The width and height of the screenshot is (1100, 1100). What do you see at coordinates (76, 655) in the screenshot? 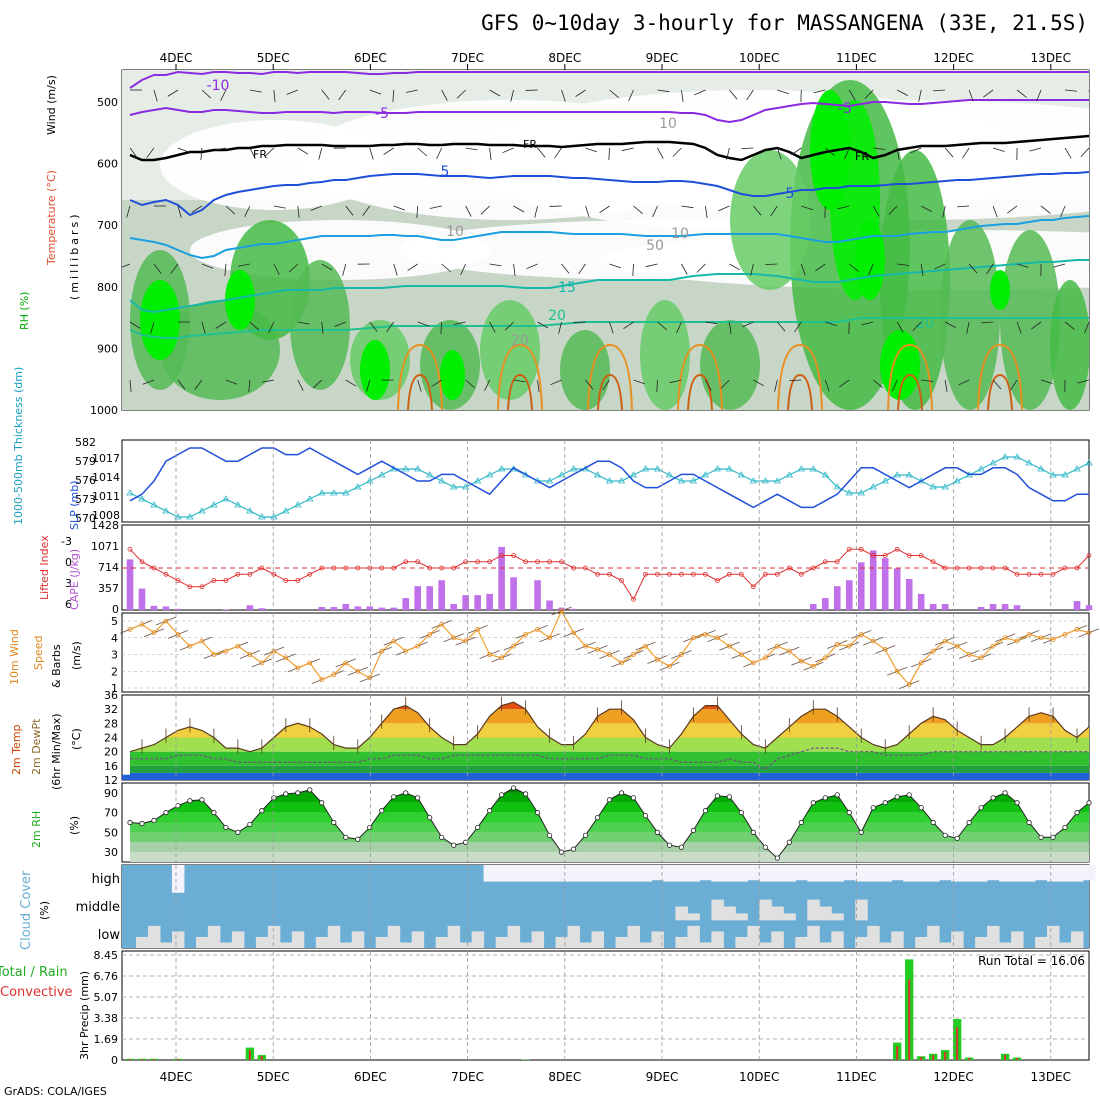
I see `wind-units: (m/s)` at bounding box center [76, 655].